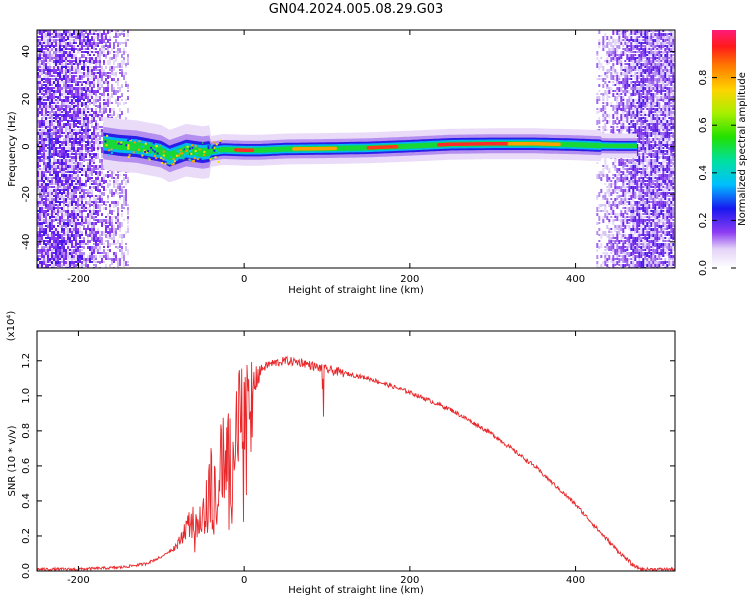  I want to click on colorbar-label: Normalized spectral amplitude, so click(742, 149).